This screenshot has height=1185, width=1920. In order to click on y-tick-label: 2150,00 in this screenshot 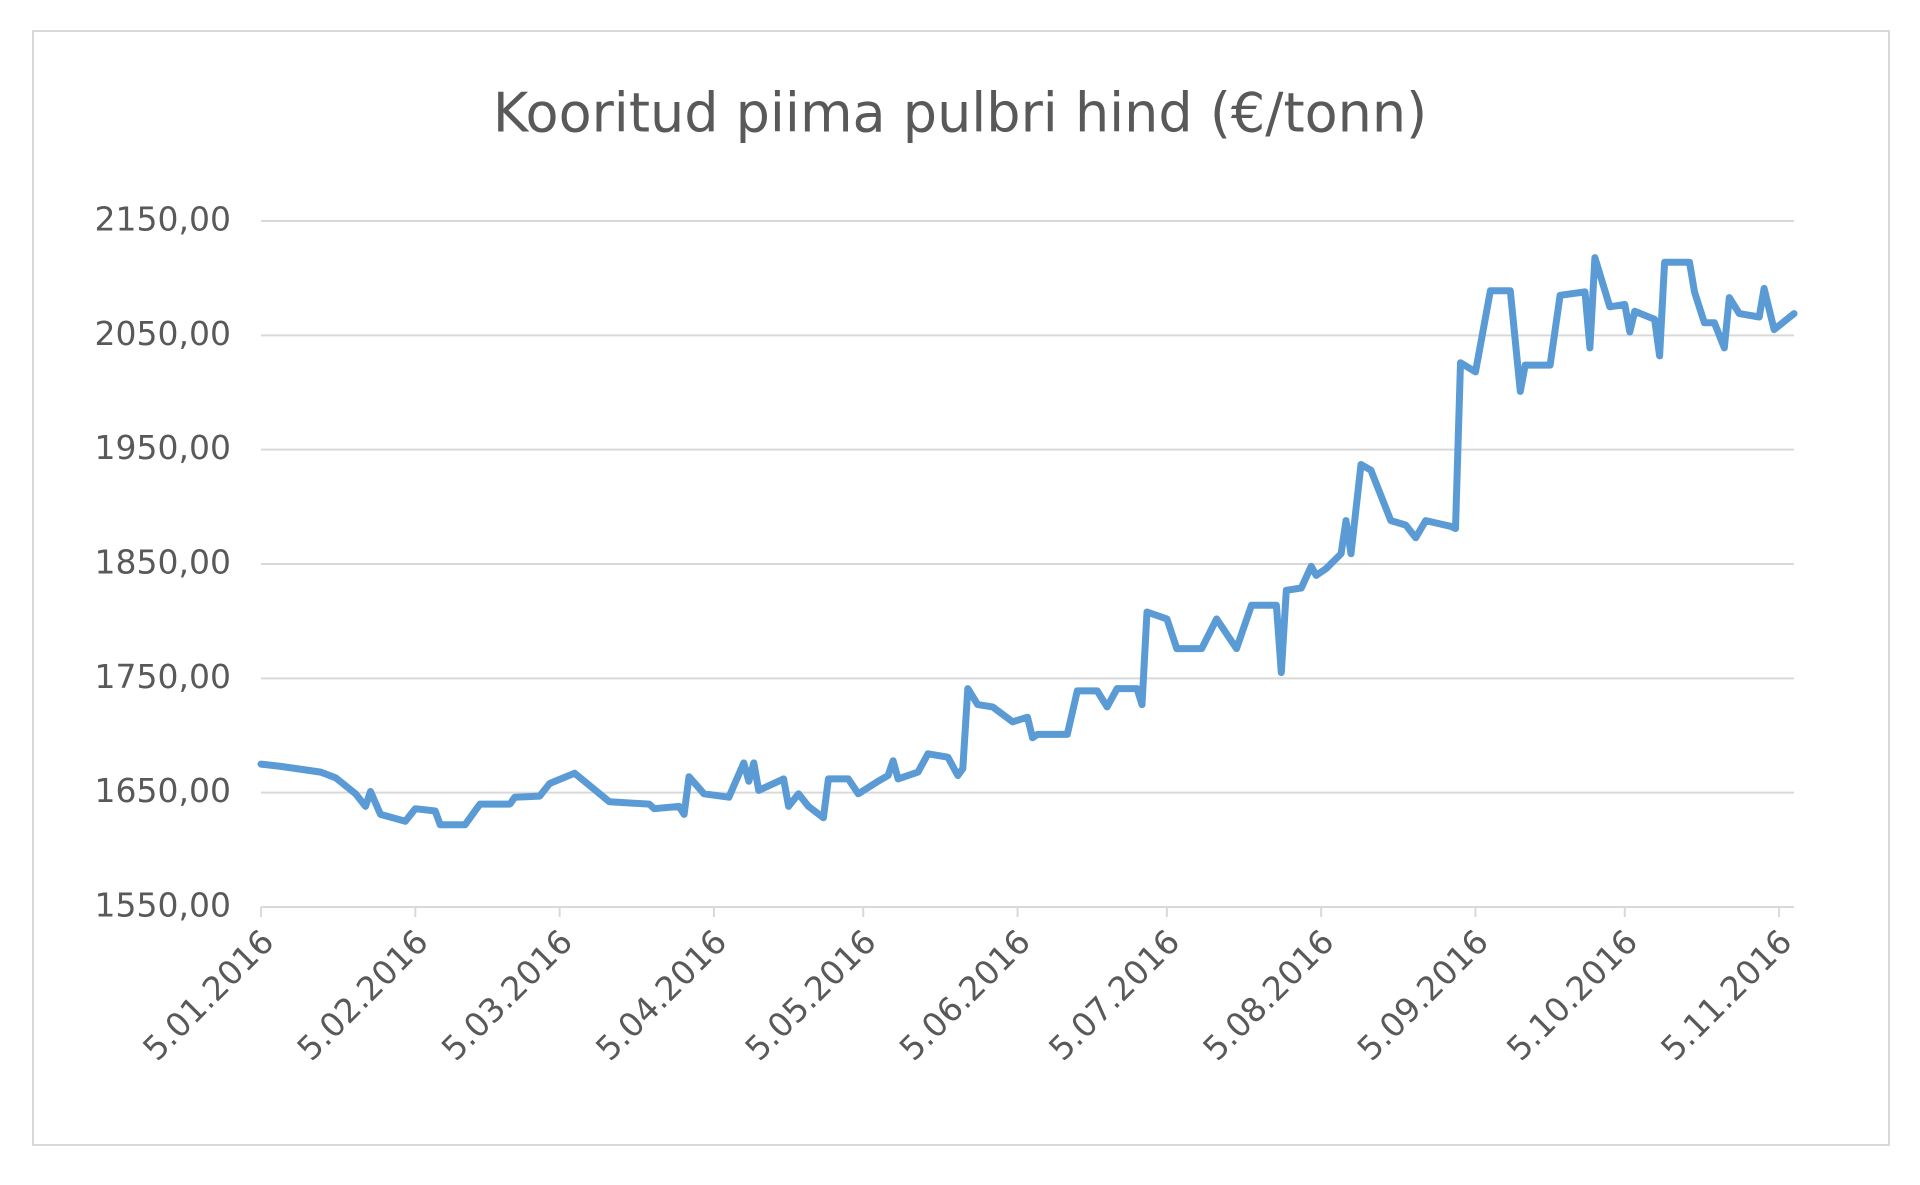, I will do `click(163, 219)`.